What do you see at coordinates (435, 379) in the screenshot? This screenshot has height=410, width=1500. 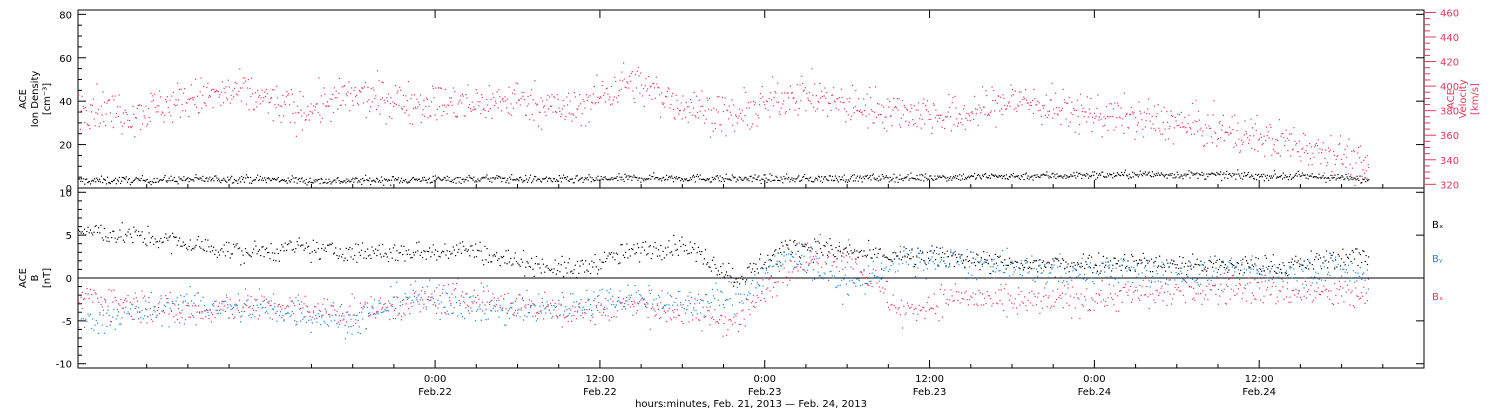 I see `xtick-label-time: 0:00` at bounding box center [435, 379].